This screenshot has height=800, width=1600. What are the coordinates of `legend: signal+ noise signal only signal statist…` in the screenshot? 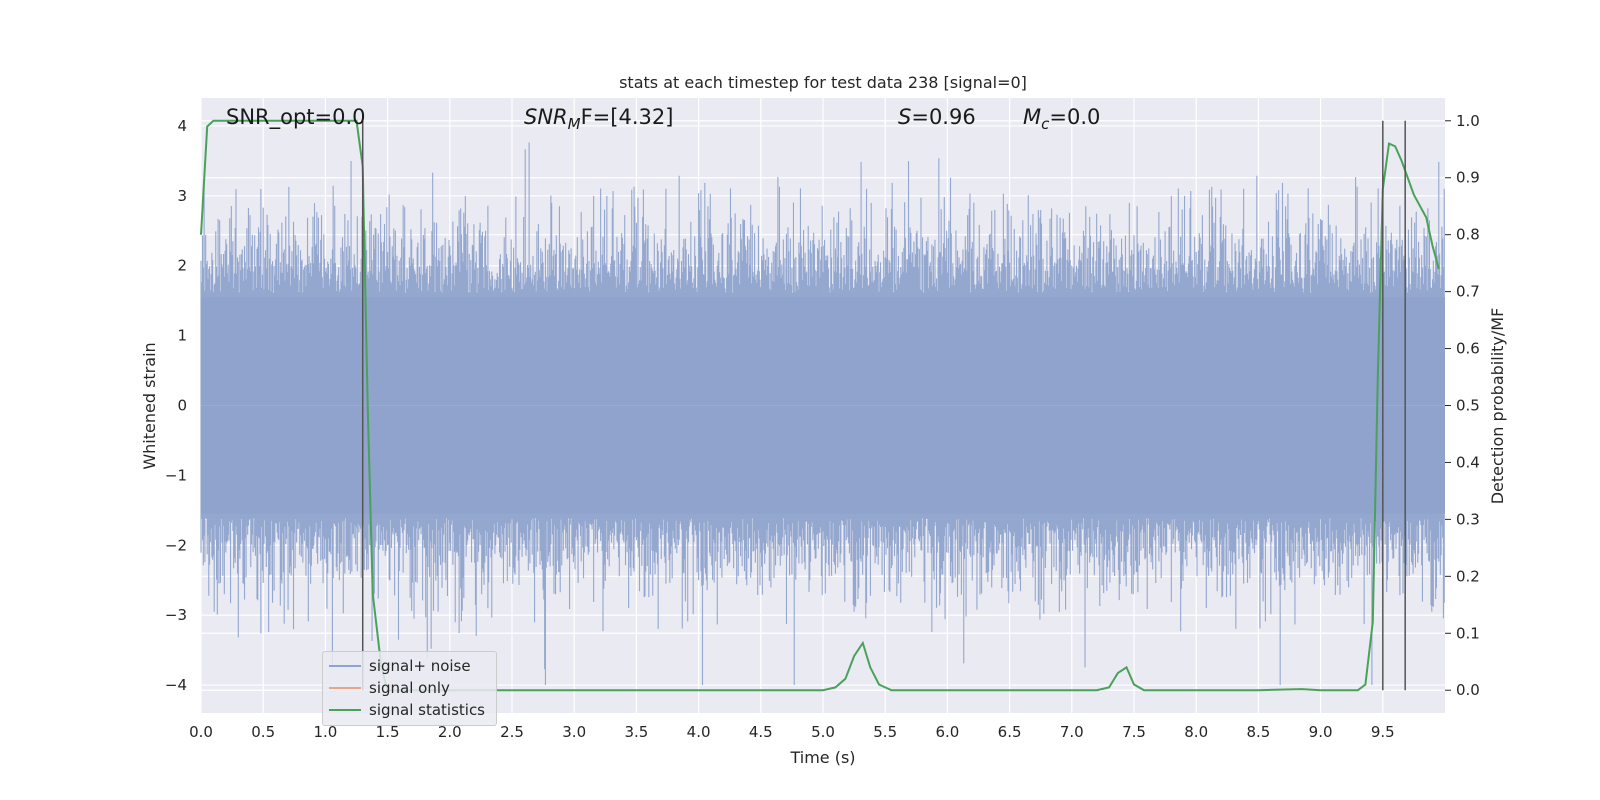 It's located at (409, 688).